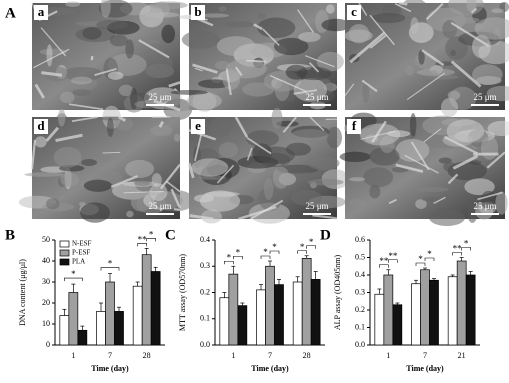 The height and width of the screenshot is (383, 509). I want to click on y-tick-label: 0.4, so click(205, 239).